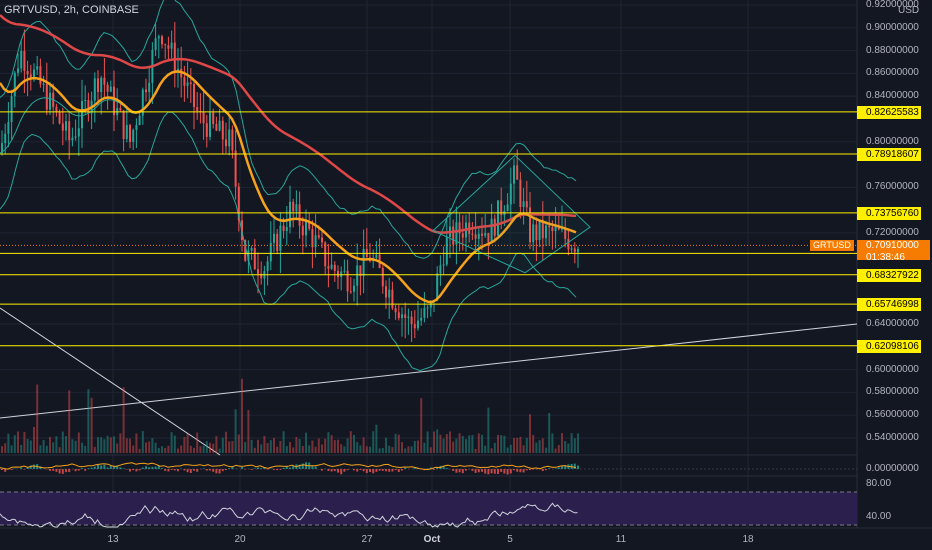 Image resolution: width=932 pixels, height=550 pixels. What do you see at coordinates (892, 27) in the screenshot?
I see `price-tick-label: 0.90000000` at bounding box center [892, 27].